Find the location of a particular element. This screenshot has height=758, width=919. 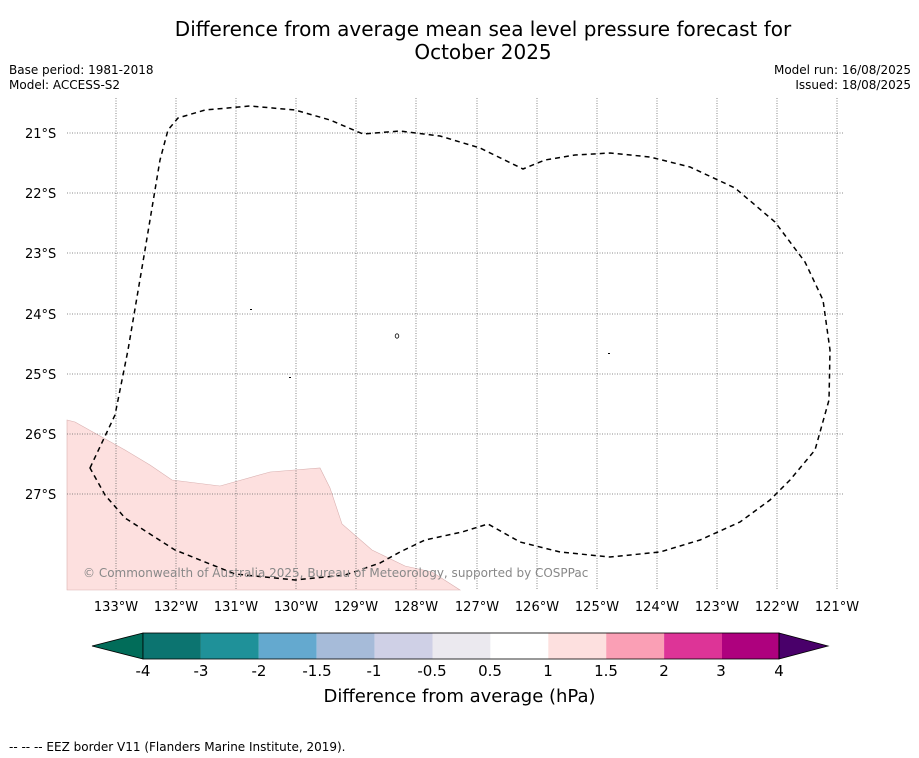

lat-label: 22°S is located at coordinates (40, 194).